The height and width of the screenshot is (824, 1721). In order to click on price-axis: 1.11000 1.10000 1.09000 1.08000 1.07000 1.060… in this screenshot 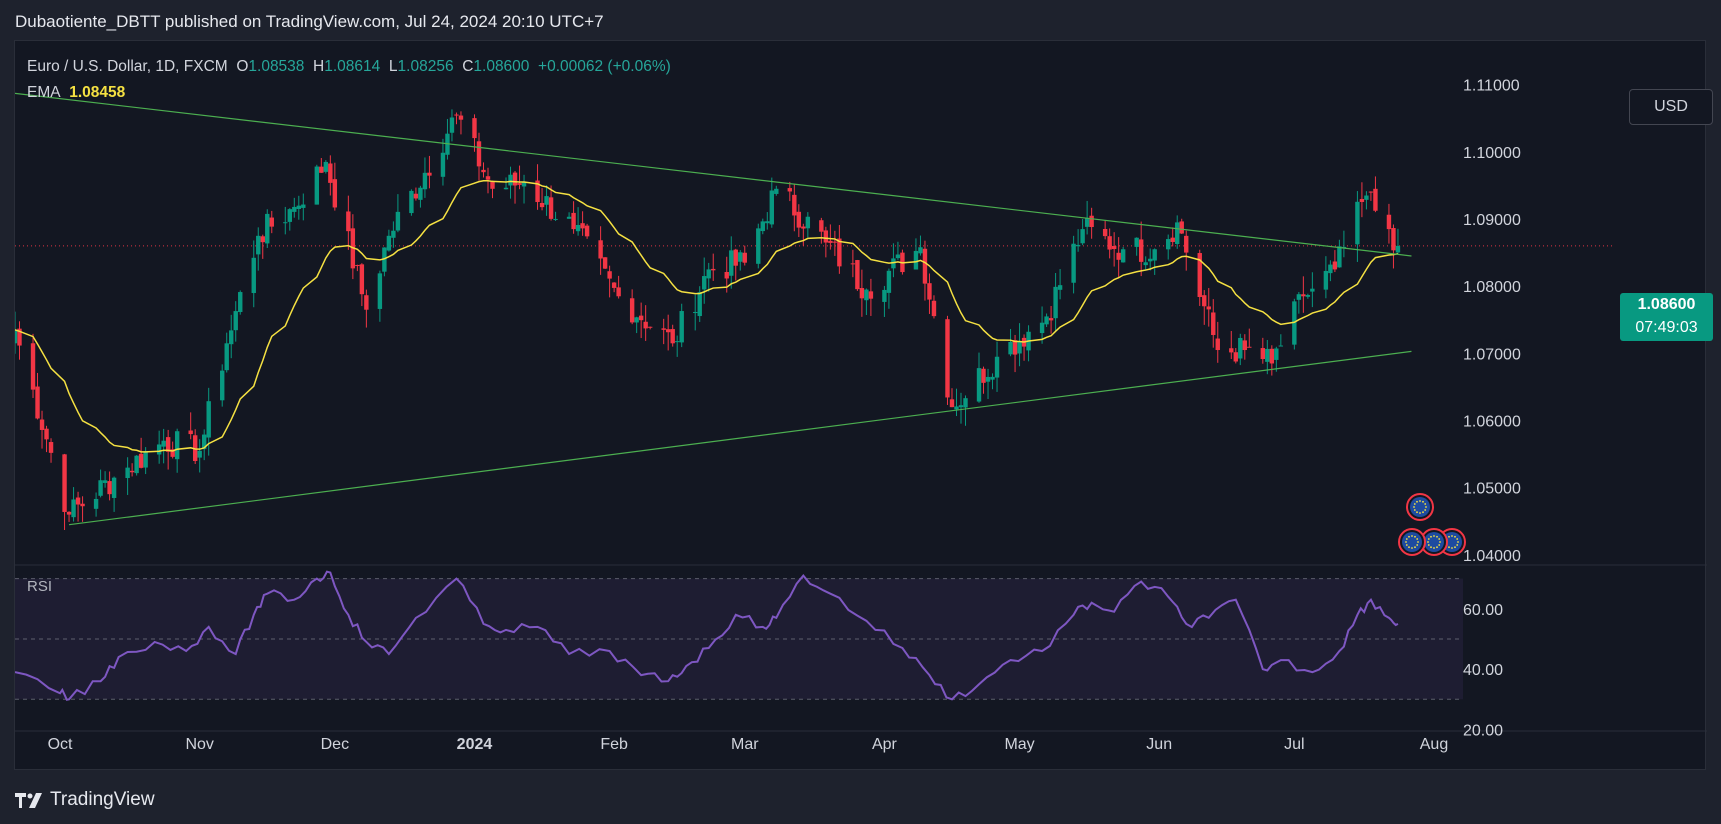, I will do `click(1492, 321)`.